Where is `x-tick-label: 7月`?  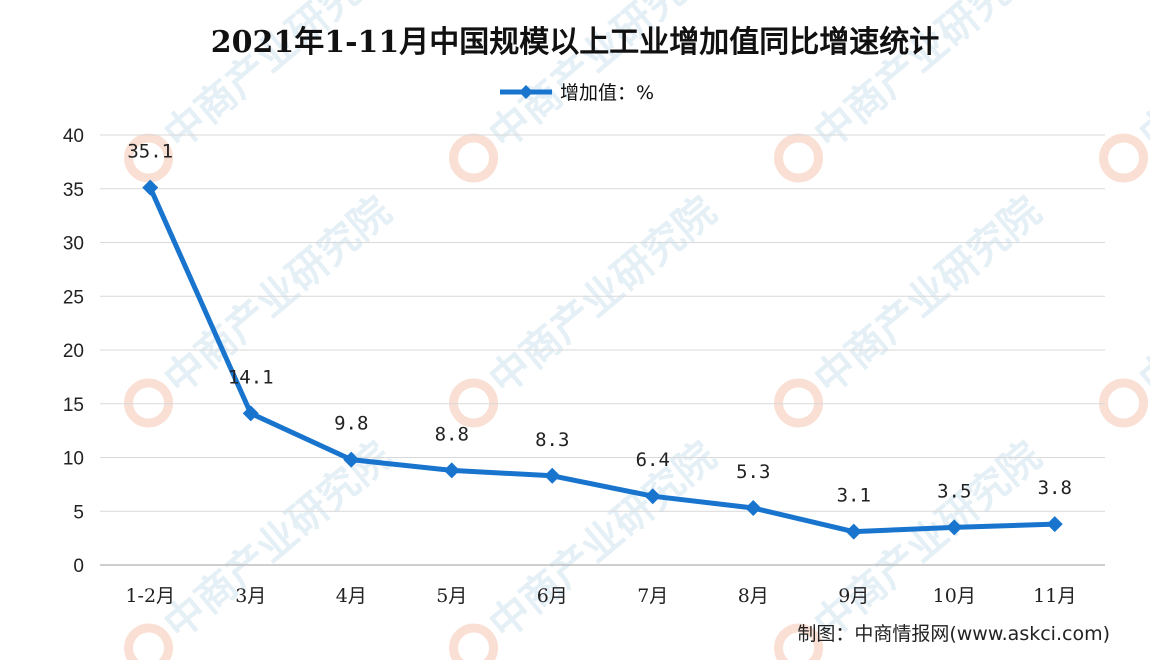 x-tick-label: 7月 is located at coordinates (652, 596).